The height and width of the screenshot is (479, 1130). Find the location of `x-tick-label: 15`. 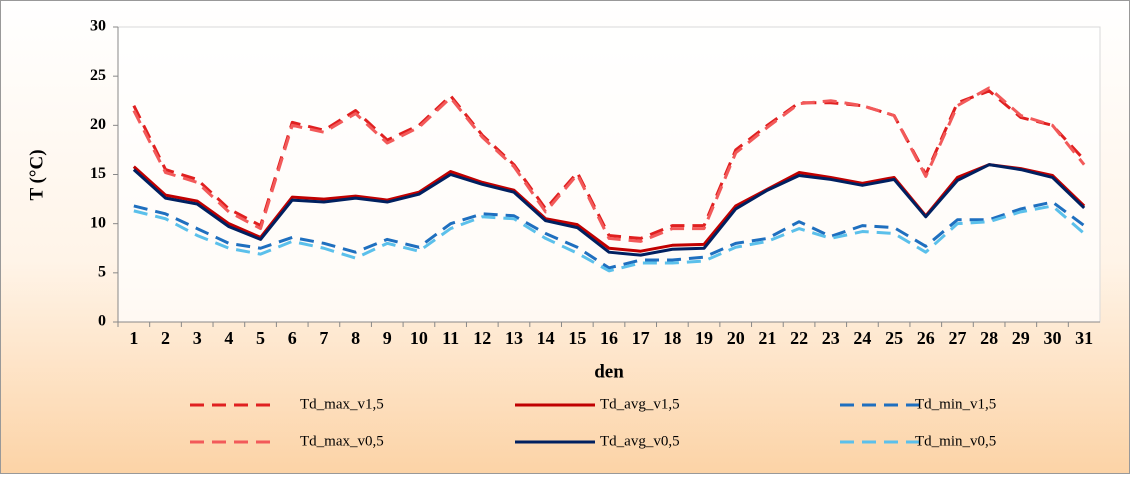

x-tick-label: 15 is located at coordinates (577, 338).